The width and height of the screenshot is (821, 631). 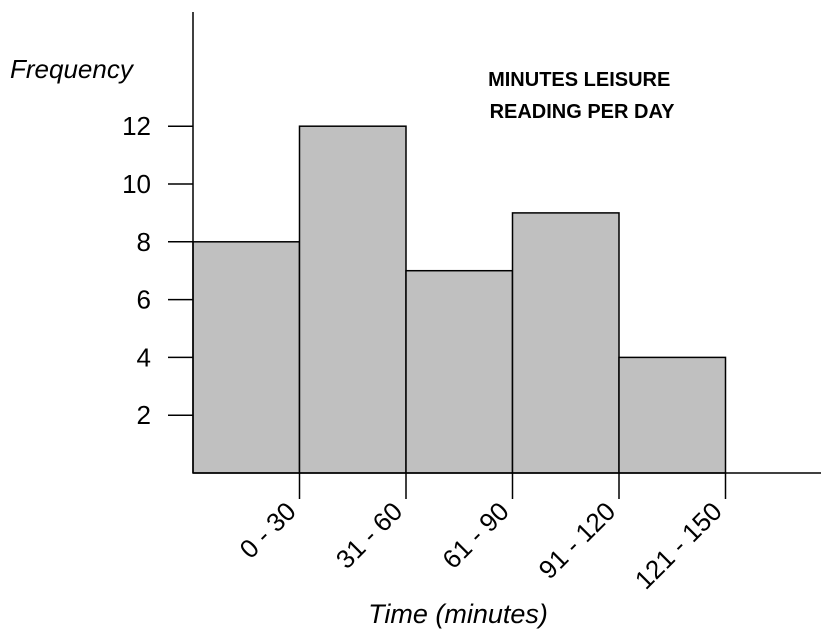 I want to click on y-axis-label: Frequency, so click(x=72, y=69).